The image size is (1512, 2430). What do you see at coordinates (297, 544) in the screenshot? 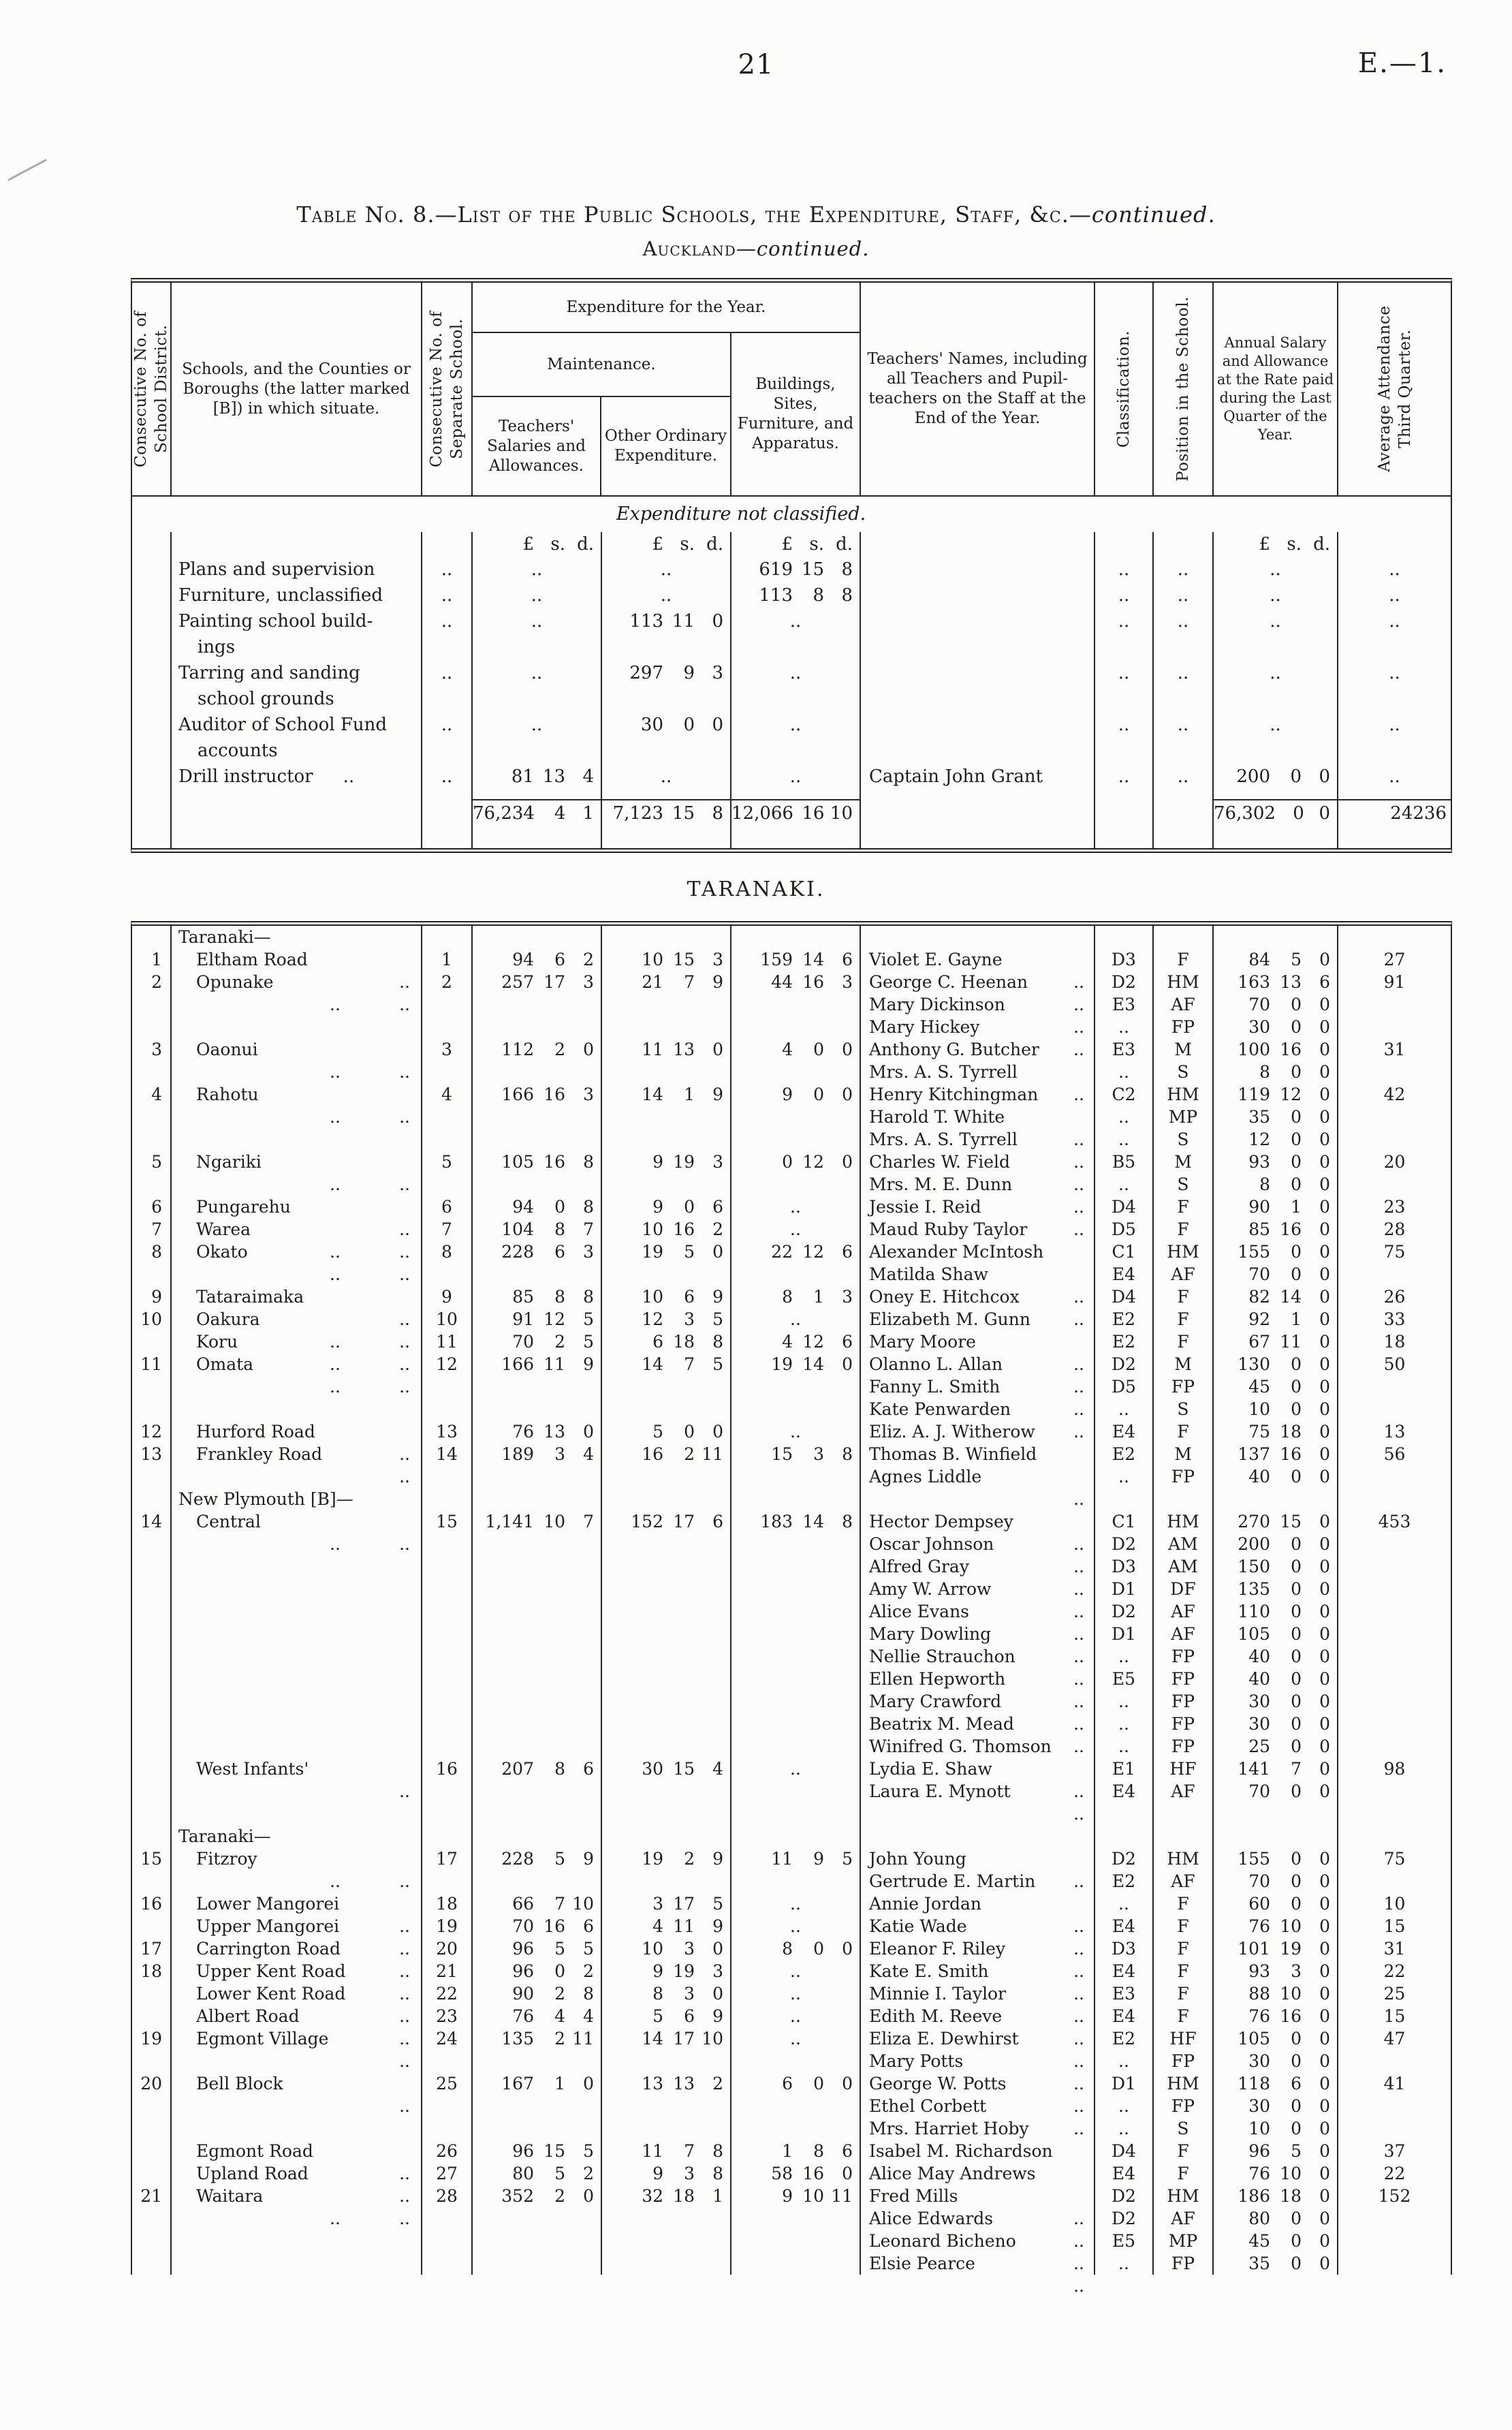
I see `school-cell` at bounding box center [297, 544].